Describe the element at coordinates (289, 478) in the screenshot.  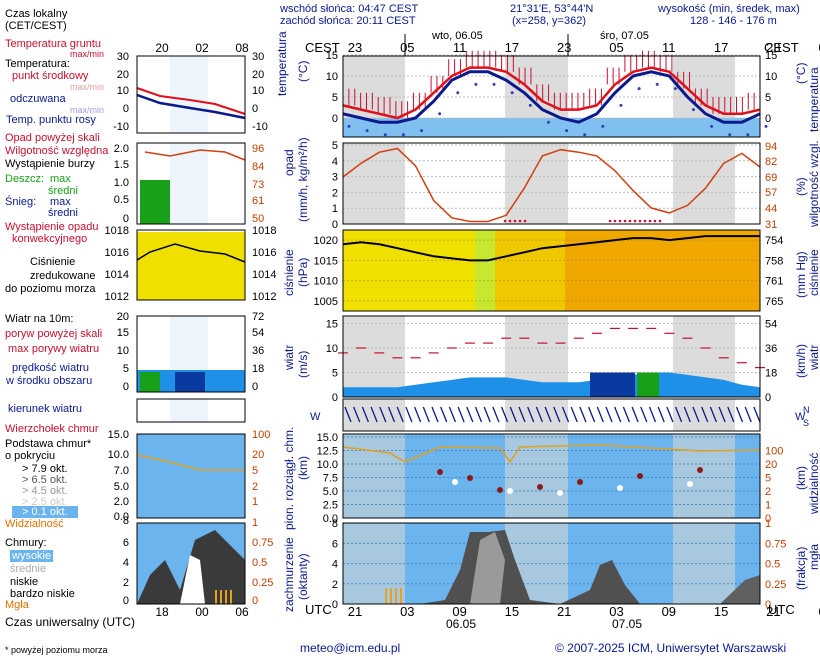
I see `axis-cloud-left: pion. rozciągł. chm.` at that location.